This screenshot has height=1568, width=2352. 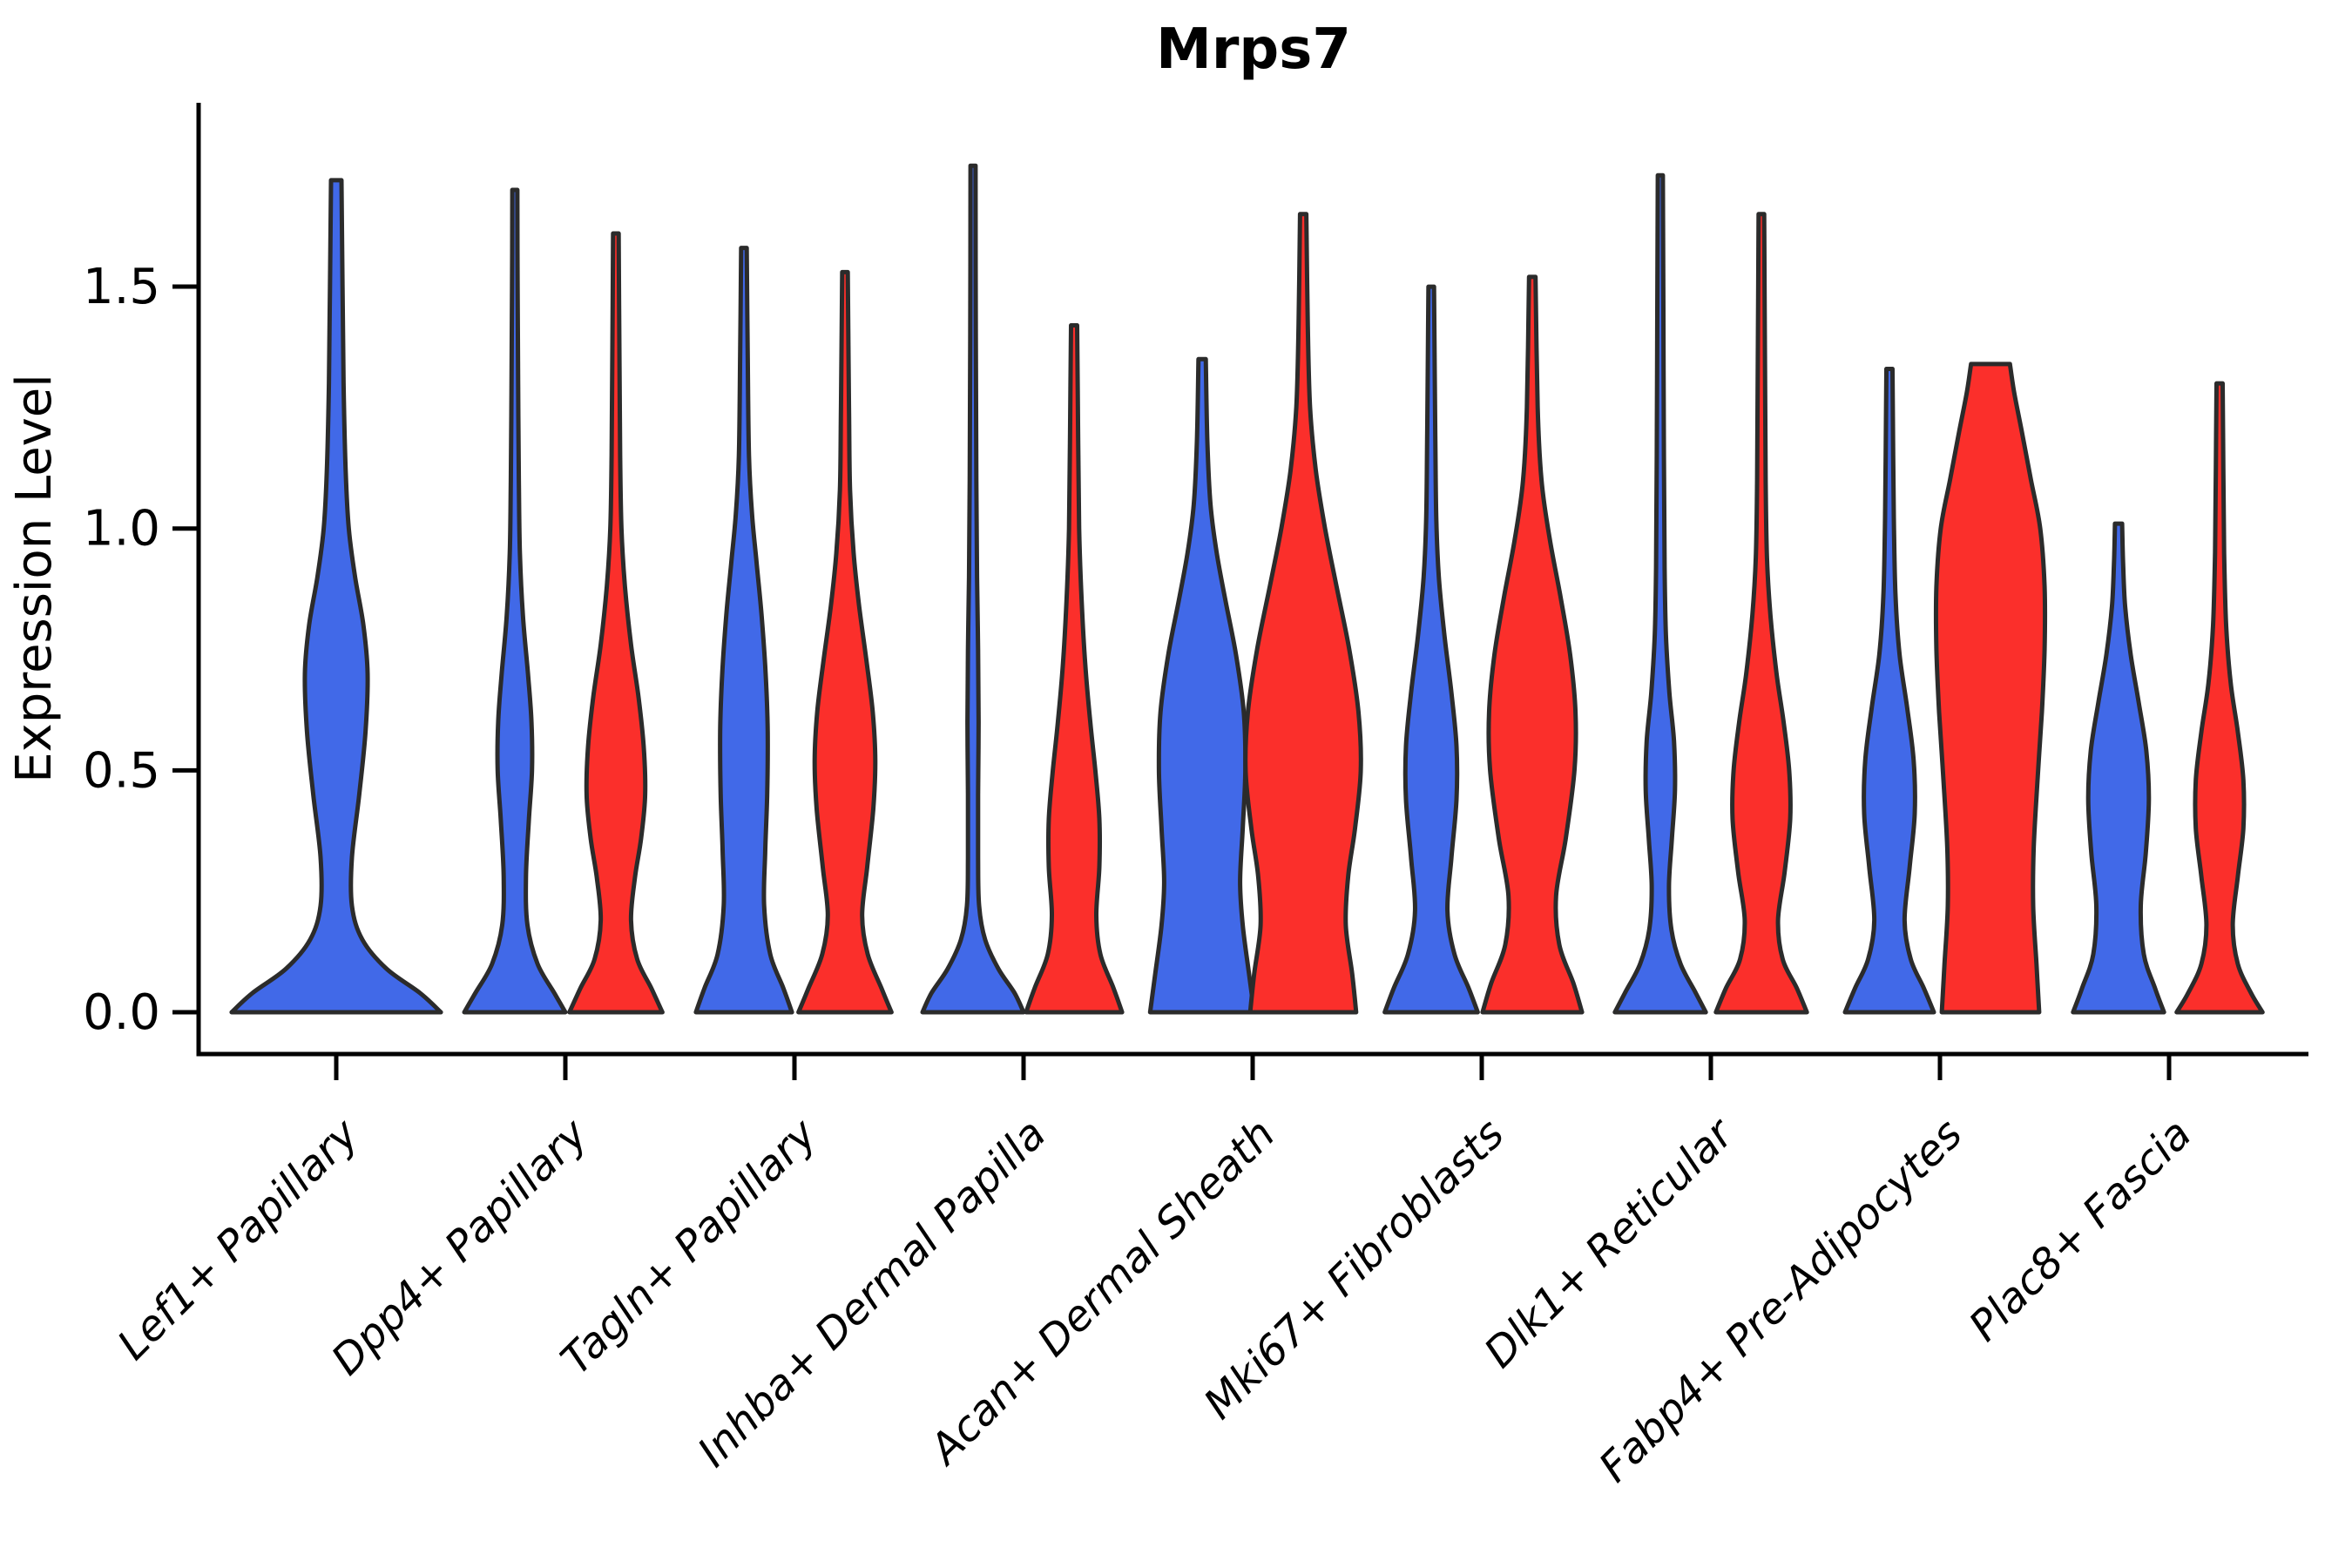 I want to click on x-tick-label: Dlk1+ Reticular, so click(x=1610, y=1243).